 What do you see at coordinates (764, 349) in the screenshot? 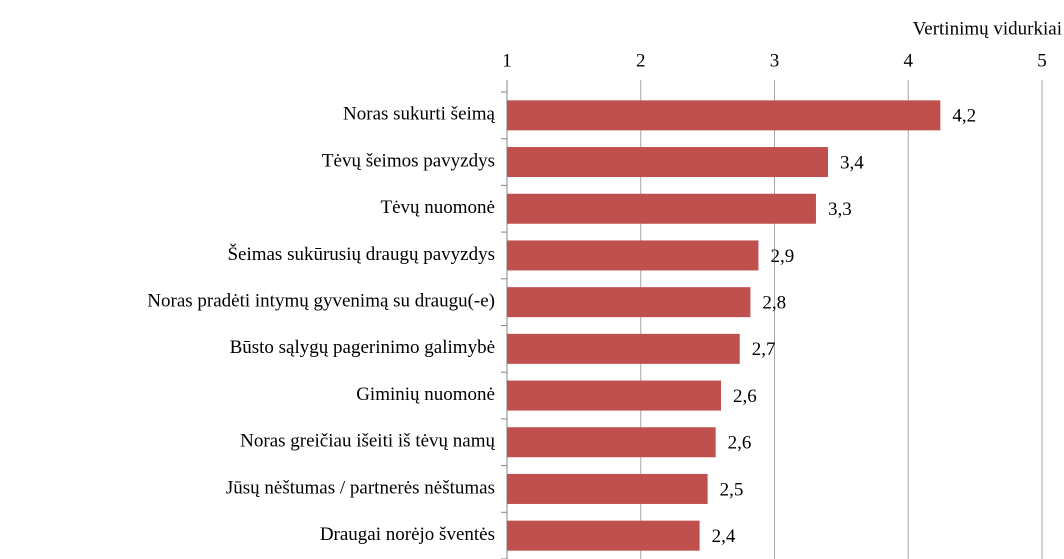
I see `data-label: 2,7` at bounding box center [764, 349].